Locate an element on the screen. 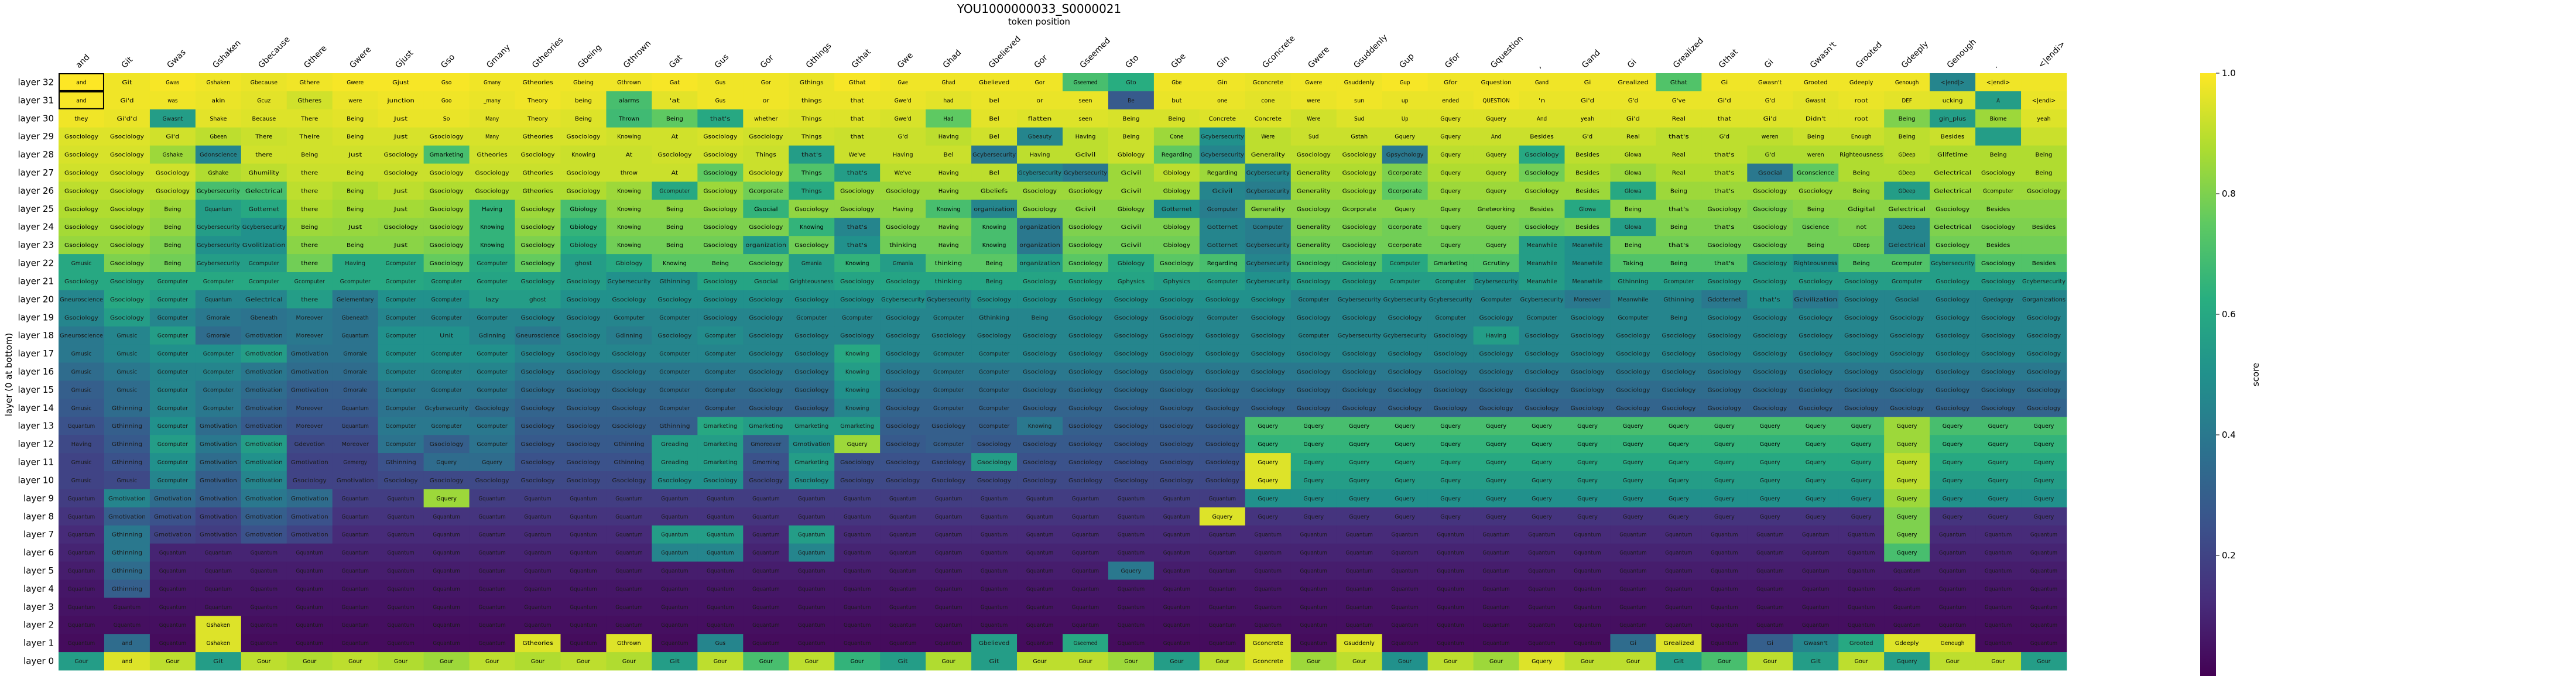 The height and width of the screenshot is (676, 2576). cell-token-label: A is located at coordinates (1998, 101).